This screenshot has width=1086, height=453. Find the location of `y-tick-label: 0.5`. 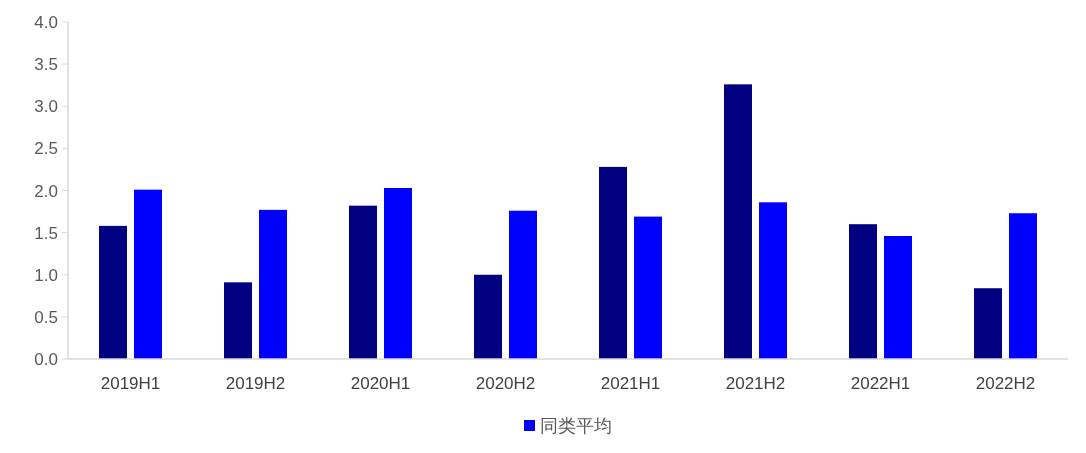

y-tick-label: 0.5 is located at coordinates (46, 317).